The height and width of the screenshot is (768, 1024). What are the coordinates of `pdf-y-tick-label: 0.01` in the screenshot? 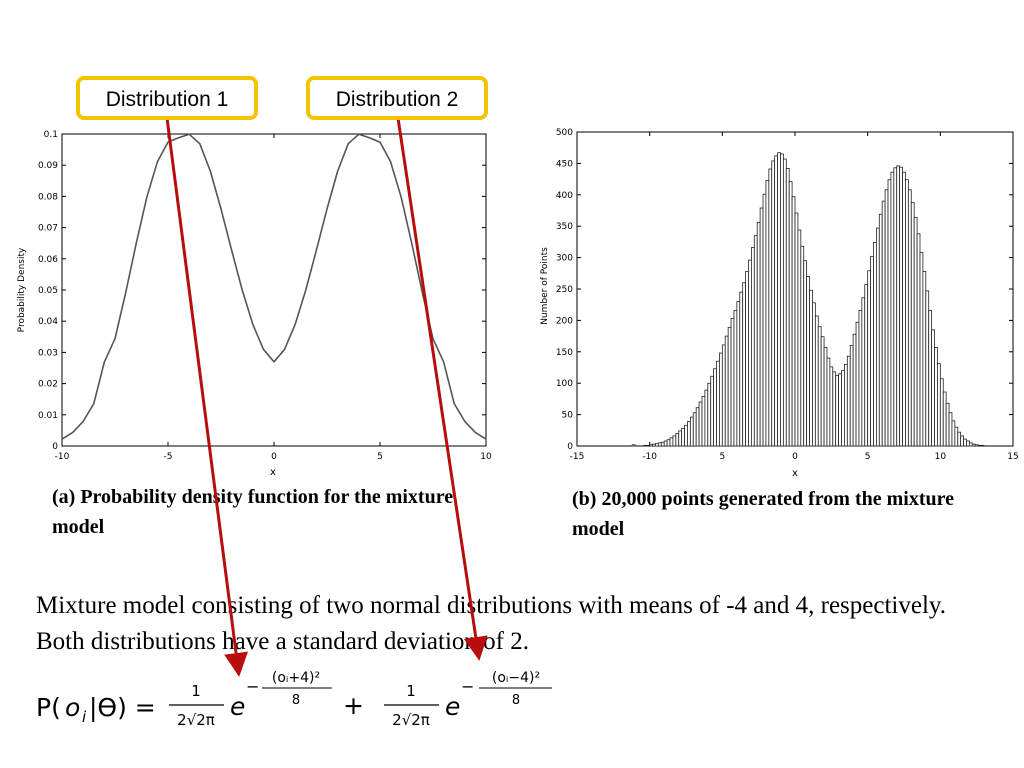 It's located at (48, 416).